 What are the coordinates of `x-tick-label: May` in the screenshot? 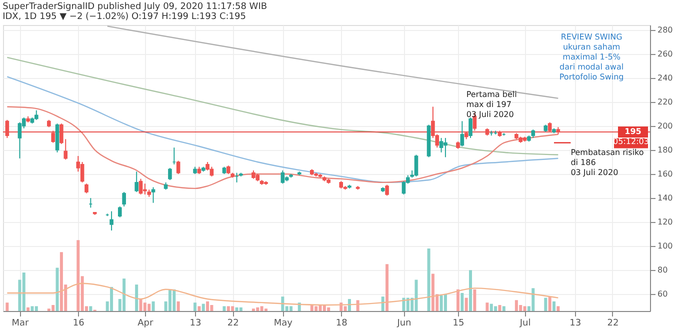 It's located at (284, 323).